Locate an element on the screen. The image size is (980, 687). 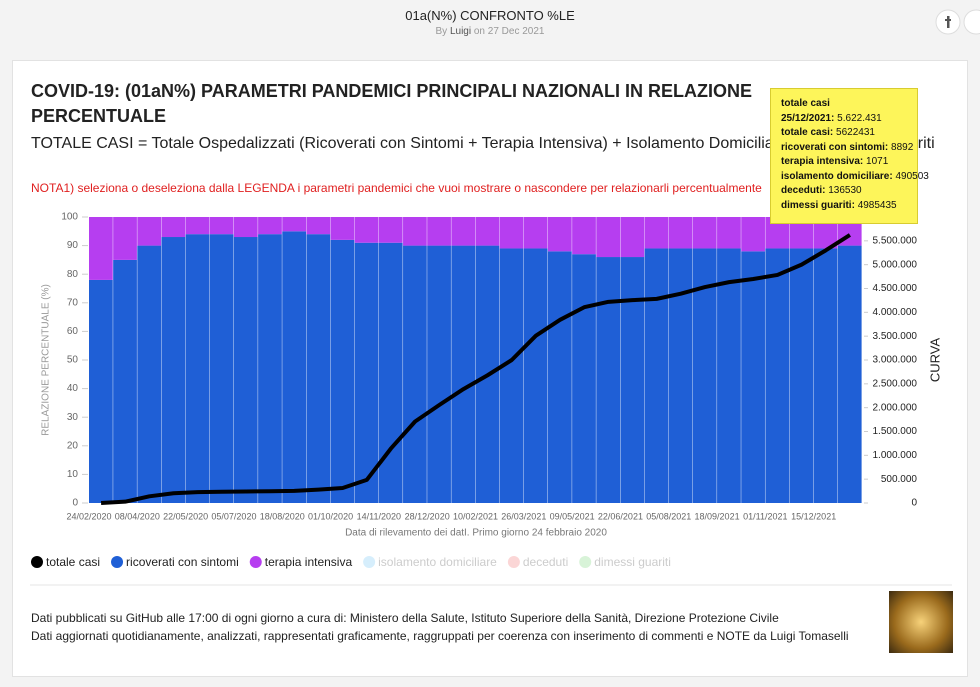
y-tick-label: 20 is located at coordinates (73, 445).